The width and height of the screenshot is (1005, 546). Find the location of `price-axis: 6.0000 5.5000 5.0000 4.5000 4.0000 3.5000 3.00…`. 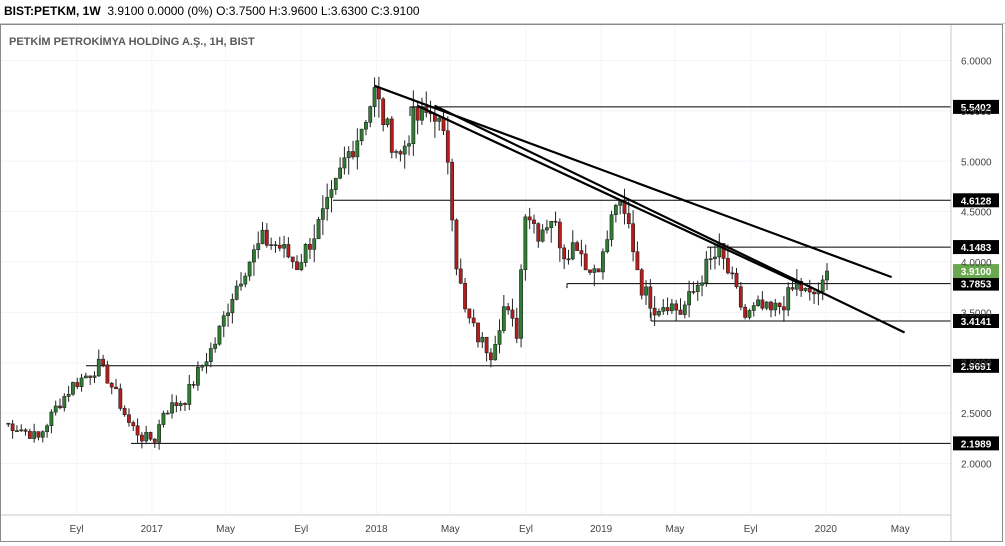

price-axis: 6.0000 5.5000 5.0000 4.5000 4.0000 3.5000 3.00… is located at coordinates (976, 264).